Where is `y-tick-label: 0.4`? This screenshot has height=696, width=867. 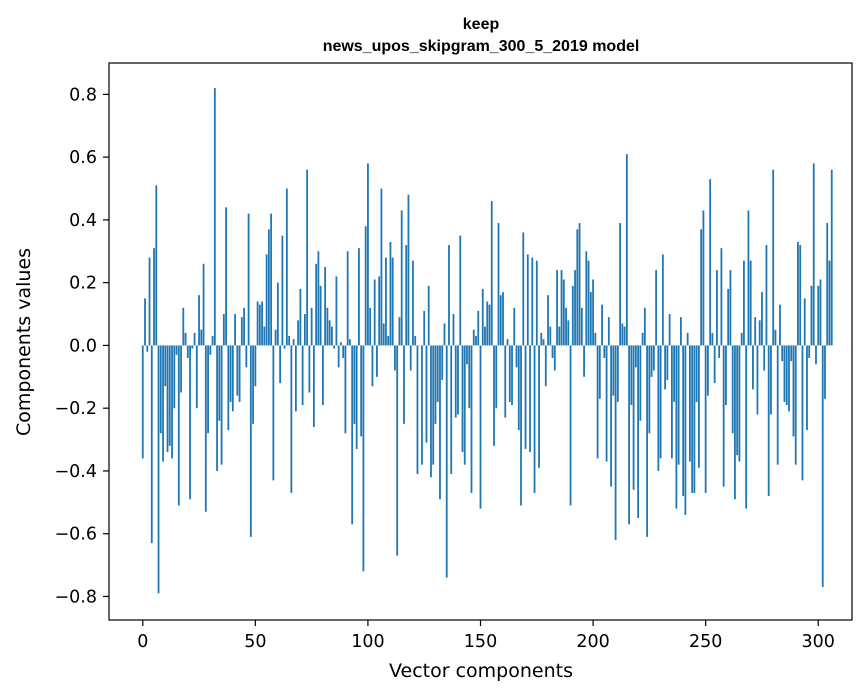 y-tick-label: 0.4 is located at coordinates (83, 221).